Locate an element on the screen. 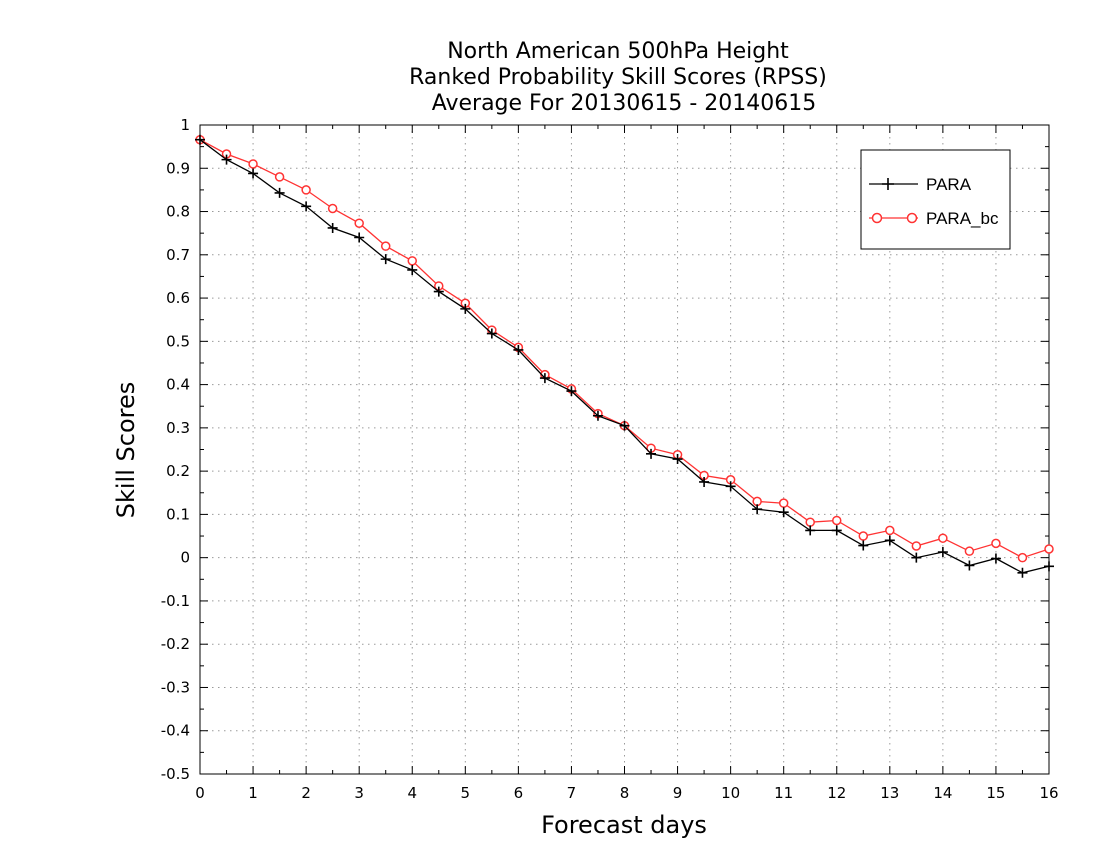  chart-title-line-3: Average For 20130615 - 20140615 is located at coordinates (624, 103).